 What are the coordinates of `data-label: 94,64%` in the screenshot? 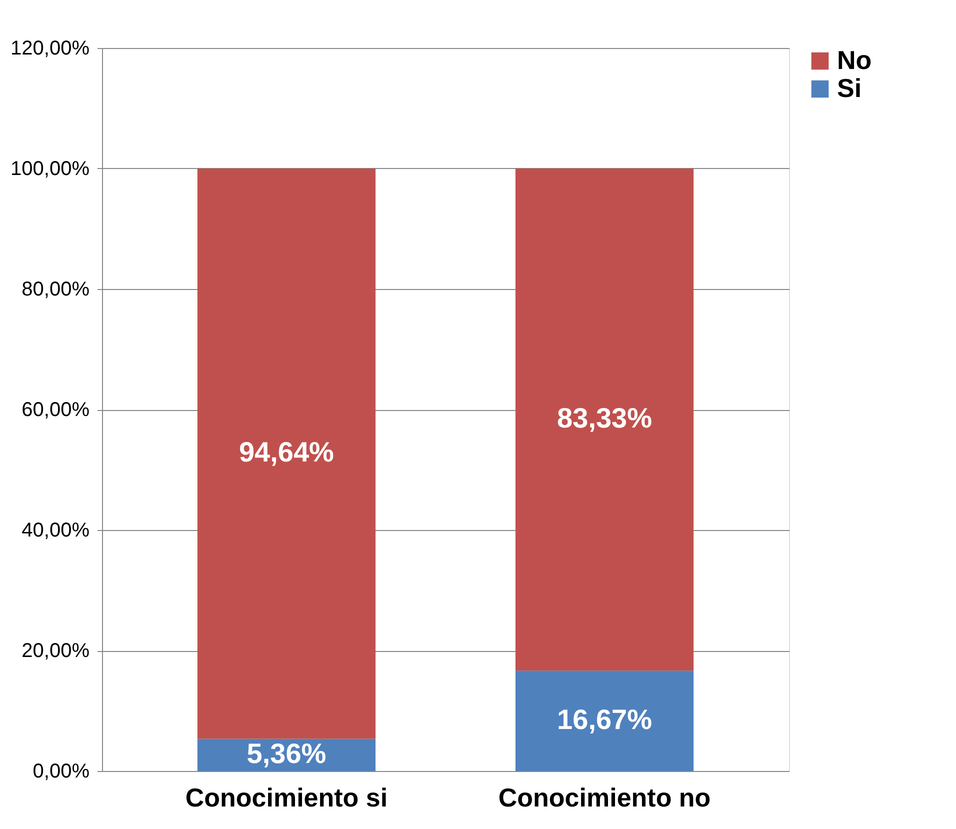 It's located at (286, 452).